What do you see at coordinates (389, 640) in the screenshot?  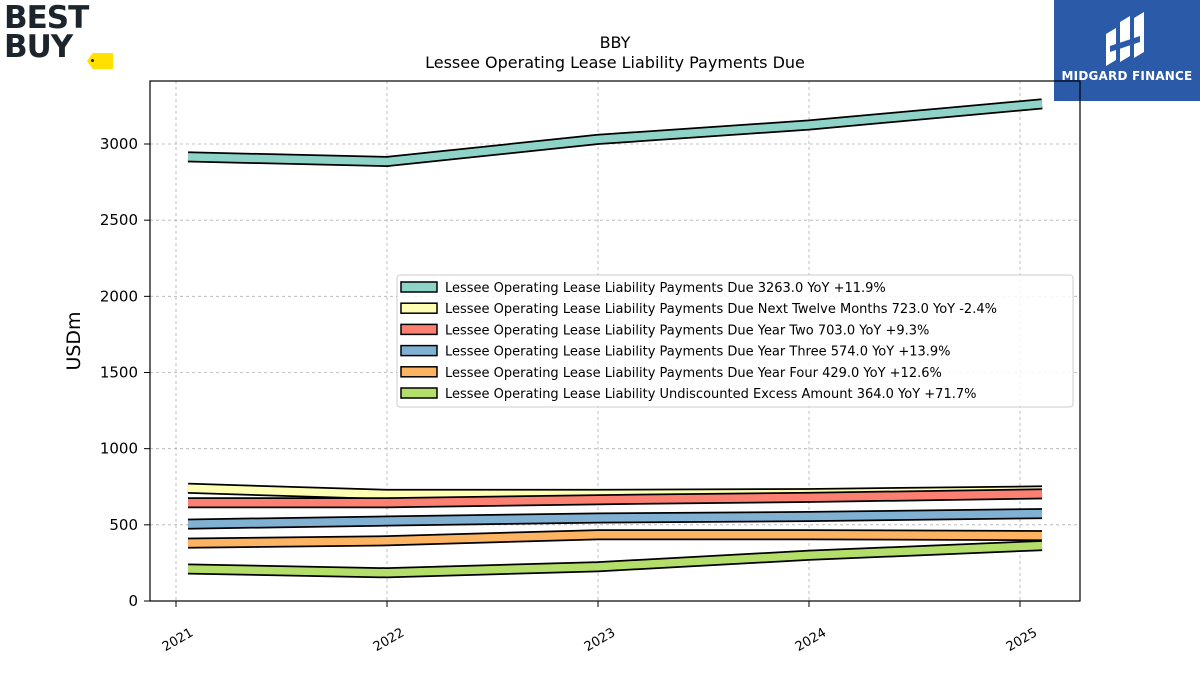 I see `x-tick-label: 2022` at bounding box center [389, 640].